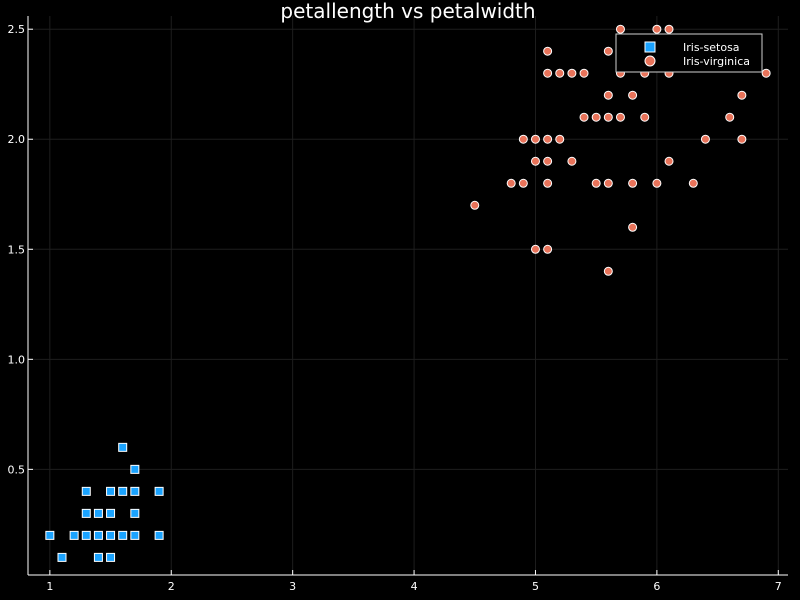  I want to click on x-tick-label: 2, so click(171, 586).